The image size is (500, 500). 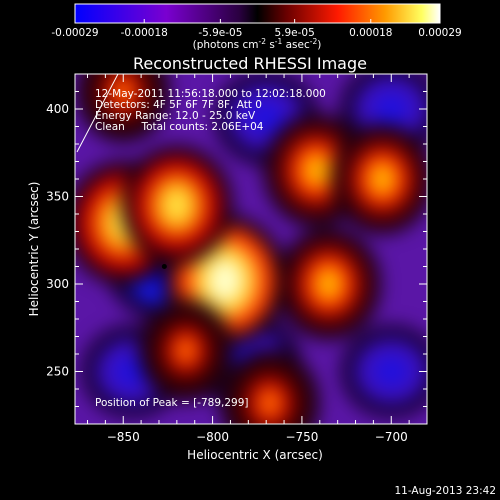 What do you see at coordinates (179, 127) in the screenshot?
I see `annotation-clean: Clean Total counts: 2.06E+04` at bounding box center [179, 127].